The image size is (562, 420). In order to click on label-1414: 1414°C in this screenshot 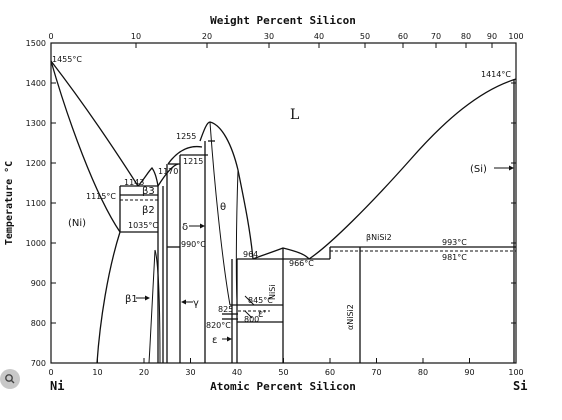, I will do `click(496, 74)`.